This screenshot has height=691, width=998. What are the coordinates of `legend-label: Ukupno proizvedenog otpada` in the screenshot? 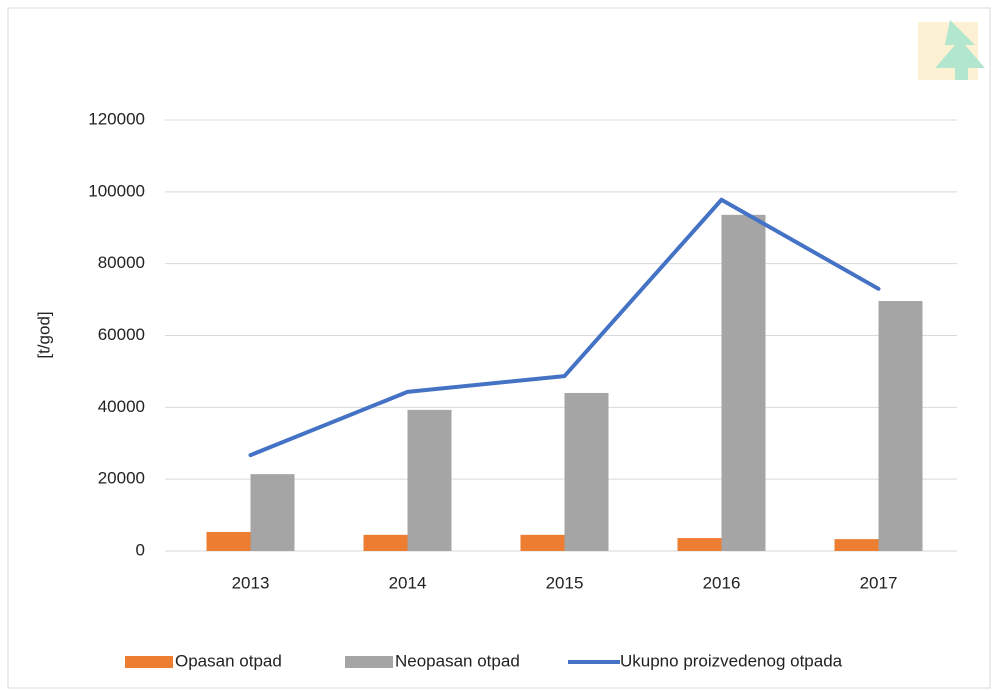 It's located at (731, 660).